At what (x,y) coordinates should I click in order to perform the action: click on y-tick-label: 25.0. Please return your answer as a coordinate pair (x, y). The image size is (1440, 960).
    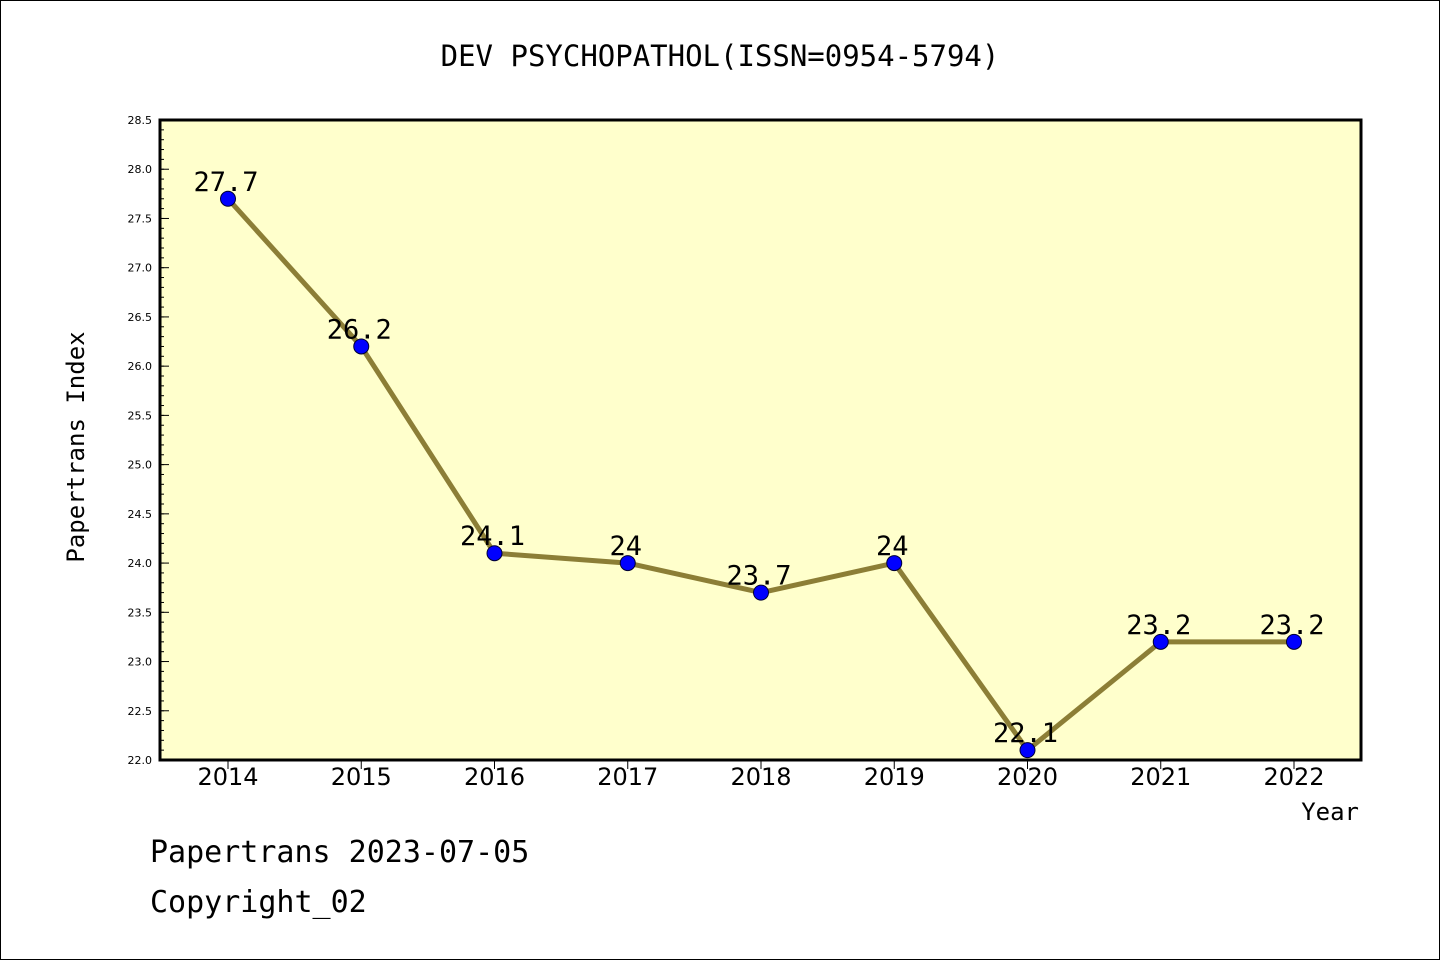
    Looking at the image, I should click on (140, 465).